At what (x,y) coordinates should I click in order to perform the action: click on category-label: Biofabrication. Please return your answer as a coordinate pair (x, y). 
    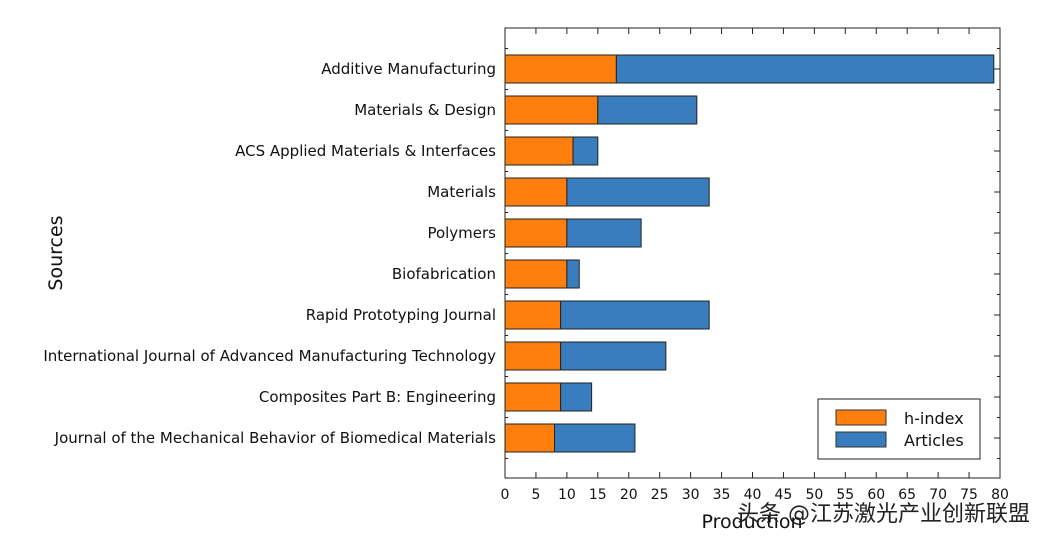
    Looking at the image, I should click on (444, 274).